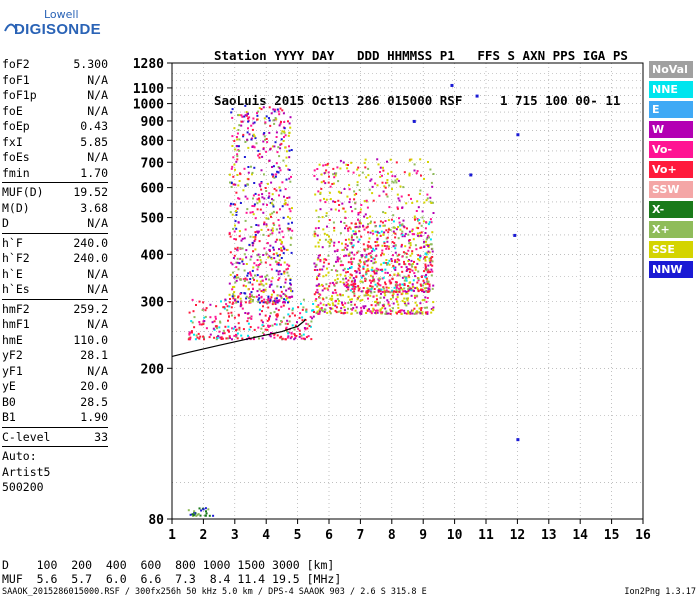  What do you see at coordinates (55, 259) in the screenshot?
I see `param-row: h`F2 240.0` at bounding box center [55, 259].